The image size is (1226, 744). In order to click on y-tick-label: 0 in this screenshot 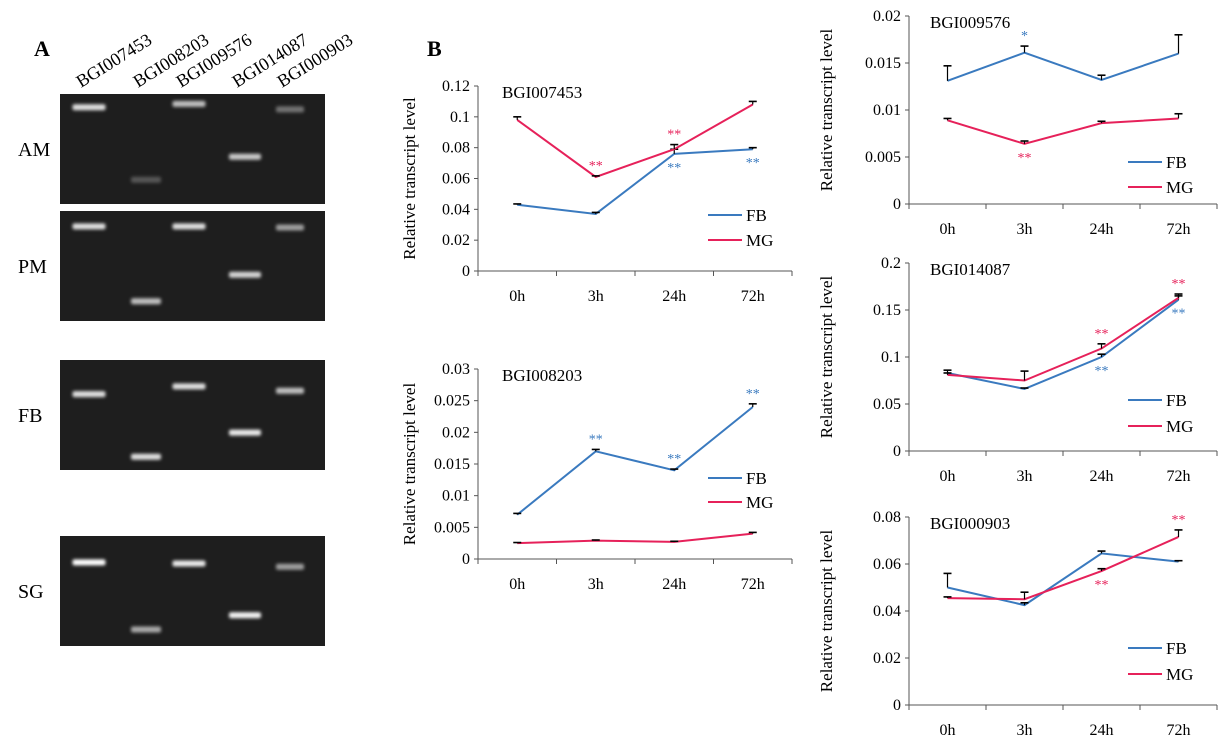, I will do `click(897, 705)`.